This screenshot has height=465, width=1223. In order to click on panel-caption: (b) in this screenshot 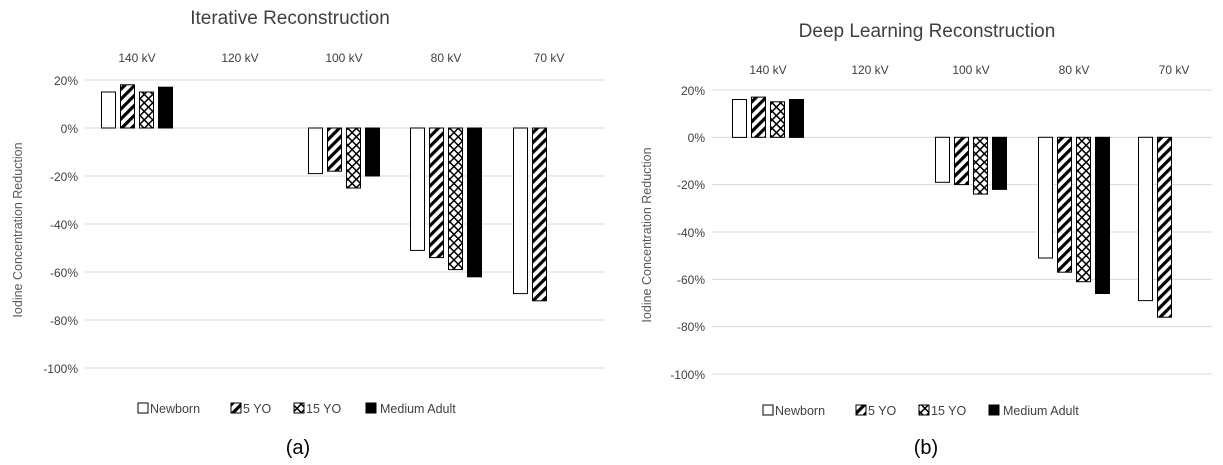, I will do `click(926, 448)`.